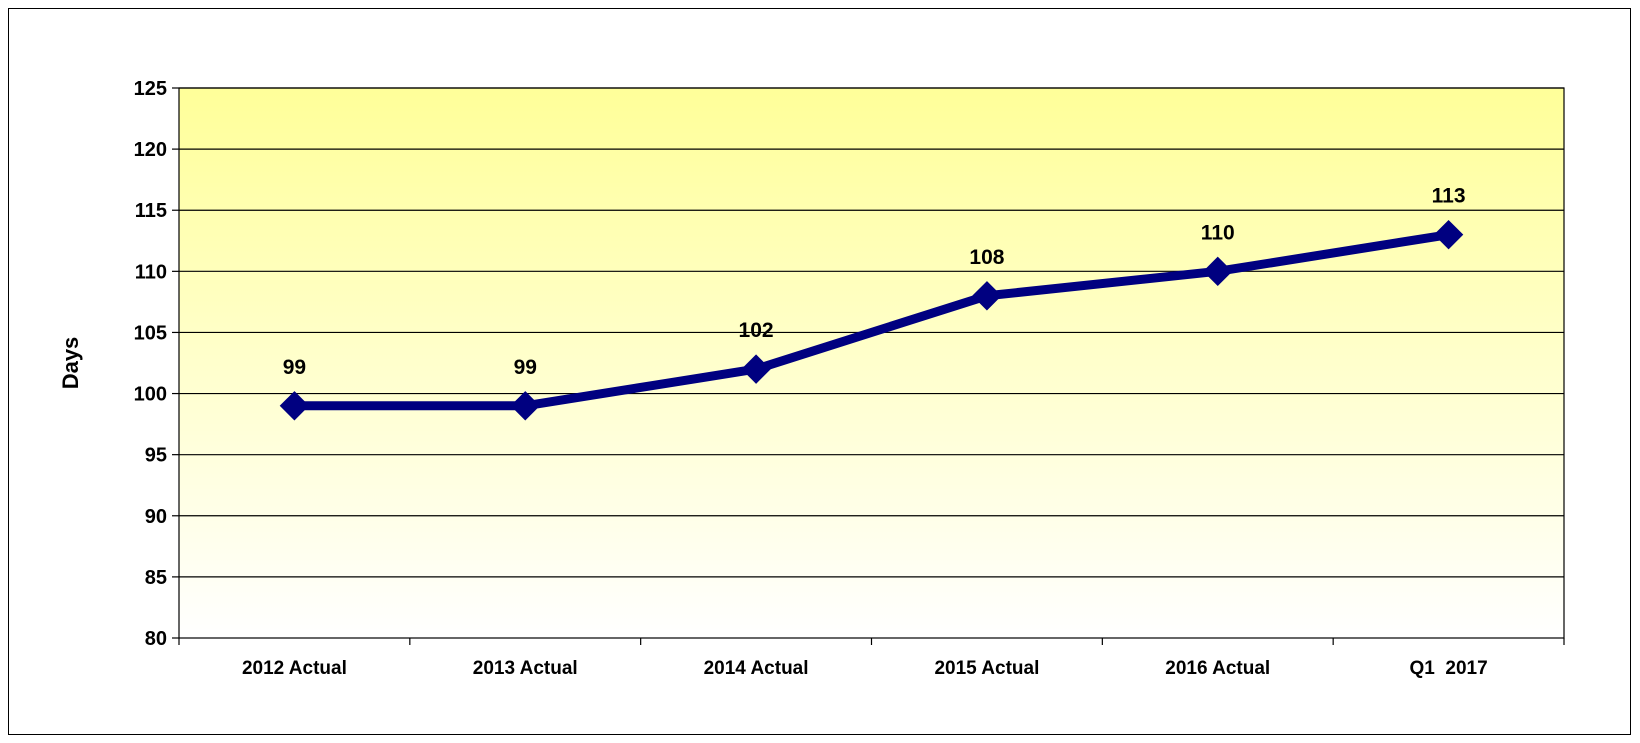  Describe the element at coordinates (986, 257) in the screenshot. I see `data-label: 108` at that location.